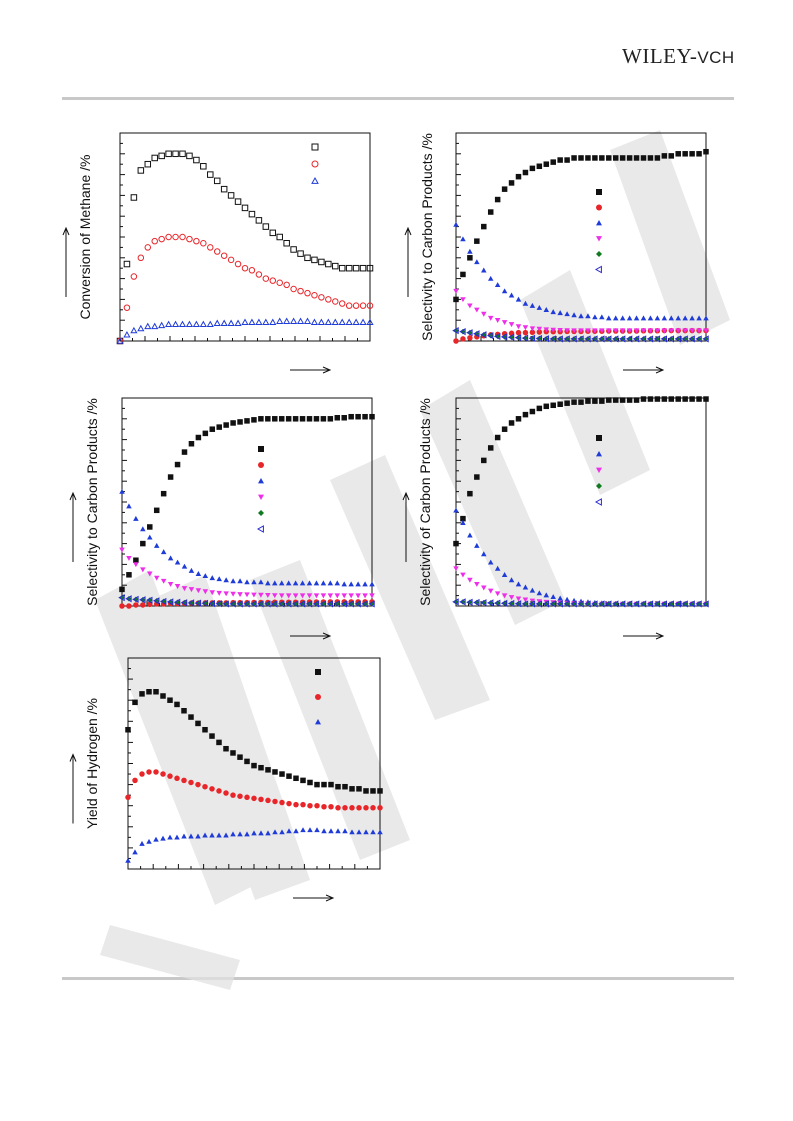 The width and height of the screenshot is (793, 1121). What do you see at coordinates (660, 636) in the screenshot?
I see `x-axis-arrowhead` at bounding box center [660, 636].